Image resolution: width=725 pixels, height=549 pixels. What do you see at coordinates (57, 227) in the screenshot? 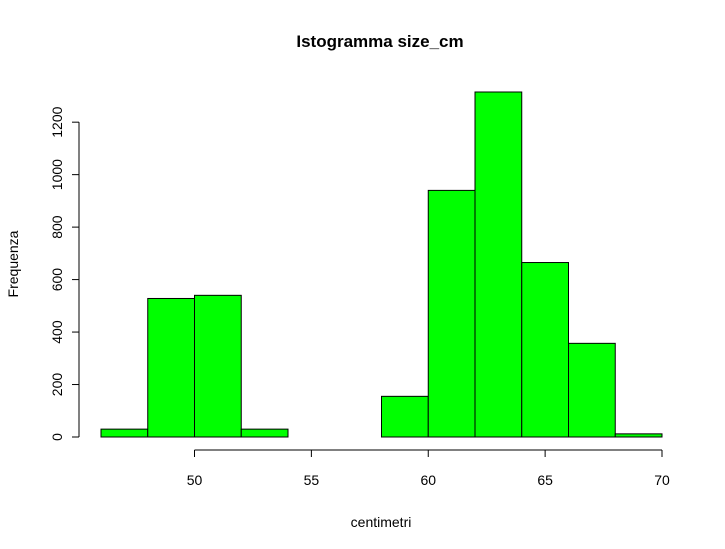
I see `y-tick-label: 800` at bounding box center [57, 227].